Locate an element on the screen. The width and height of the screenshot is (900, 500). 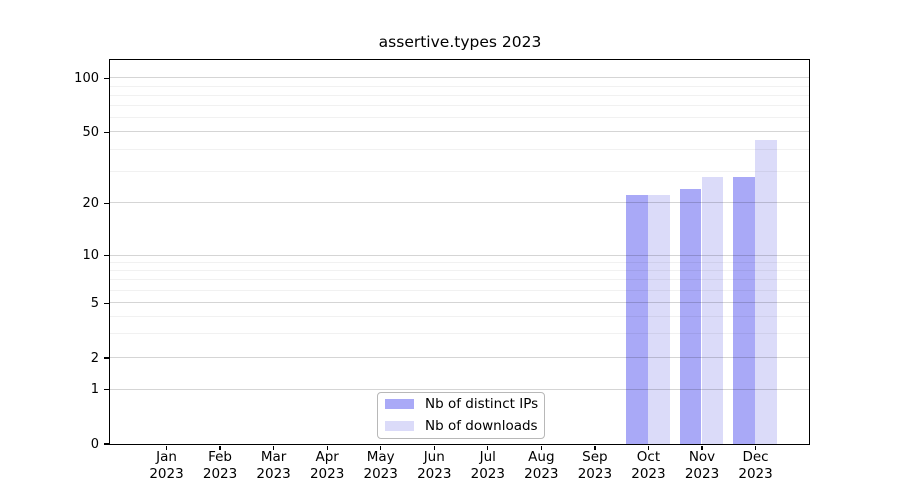
legend: Nb of distinct IPs Nb of downloads is located at coordinates (461, 415).